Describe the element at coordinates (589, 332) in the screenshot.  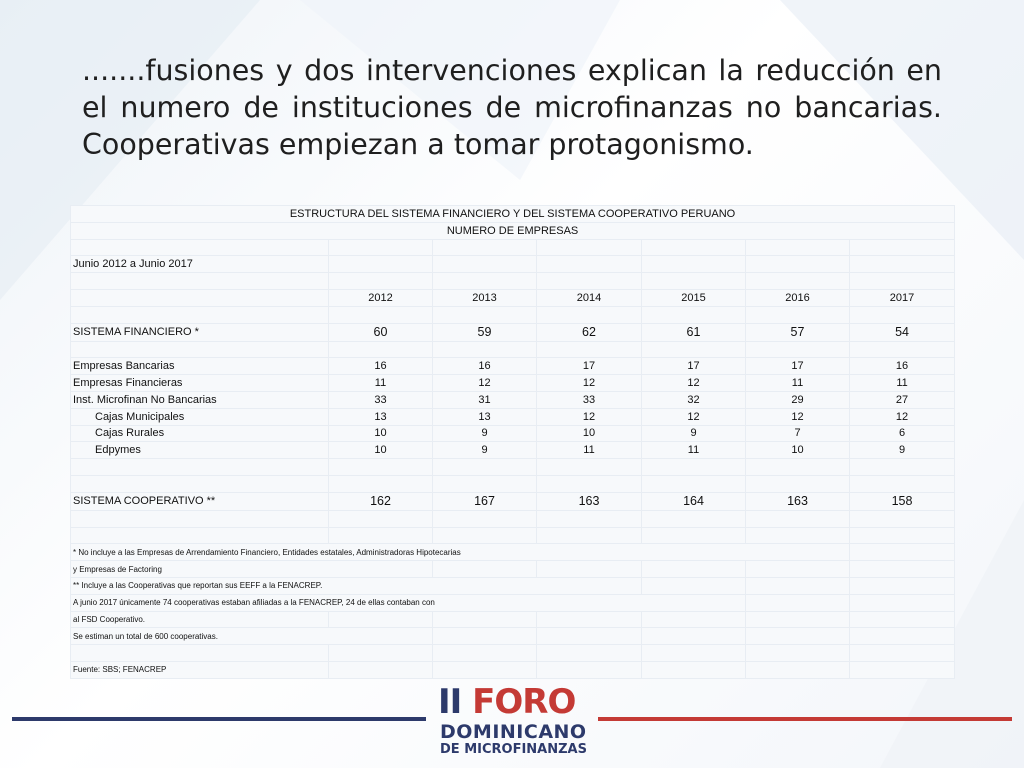
I see `cell-value: 62` at that location.